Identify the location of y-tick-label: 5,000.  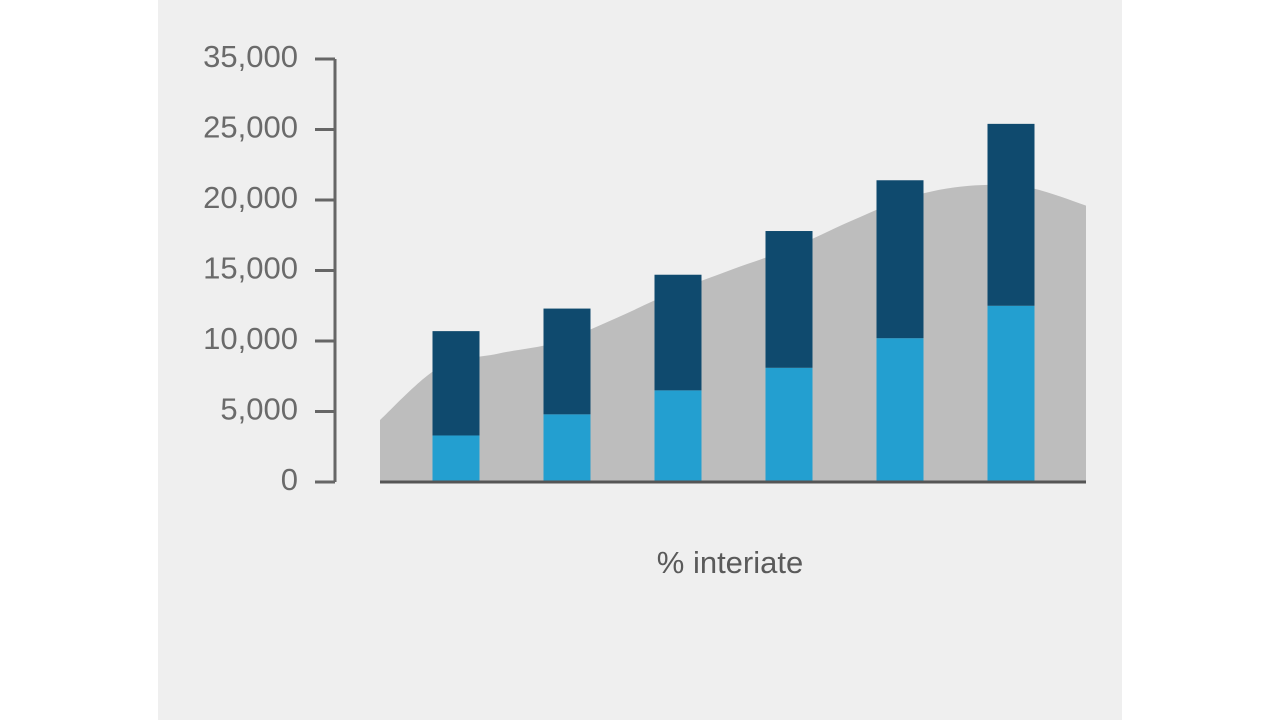
(259, 409).